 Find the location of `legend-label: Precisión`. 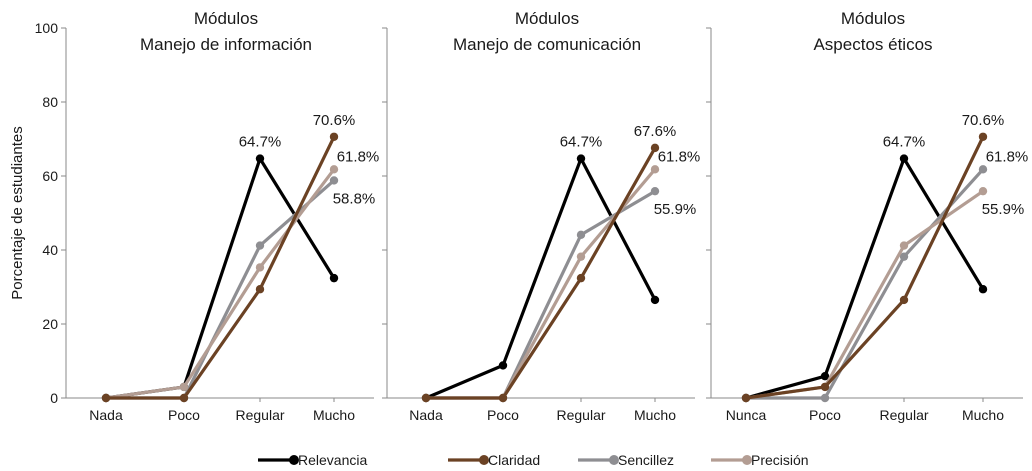

legend-label: Precisión is located at coordinates (780, 460).